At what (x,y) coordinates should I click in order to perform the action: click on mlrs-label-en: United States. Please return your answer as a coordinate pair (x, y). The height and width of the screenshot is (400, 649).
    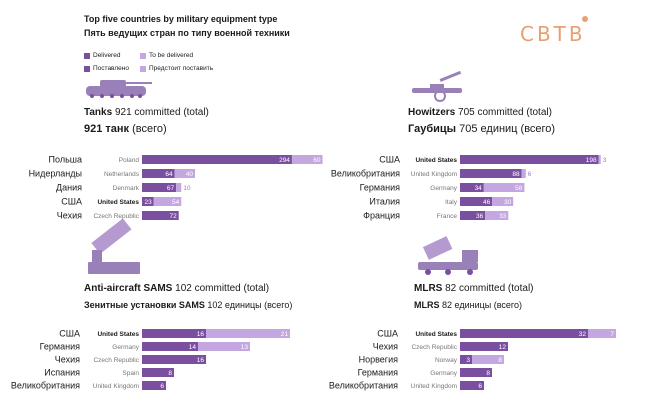
    Looking at the image, I should click on (436, 334).